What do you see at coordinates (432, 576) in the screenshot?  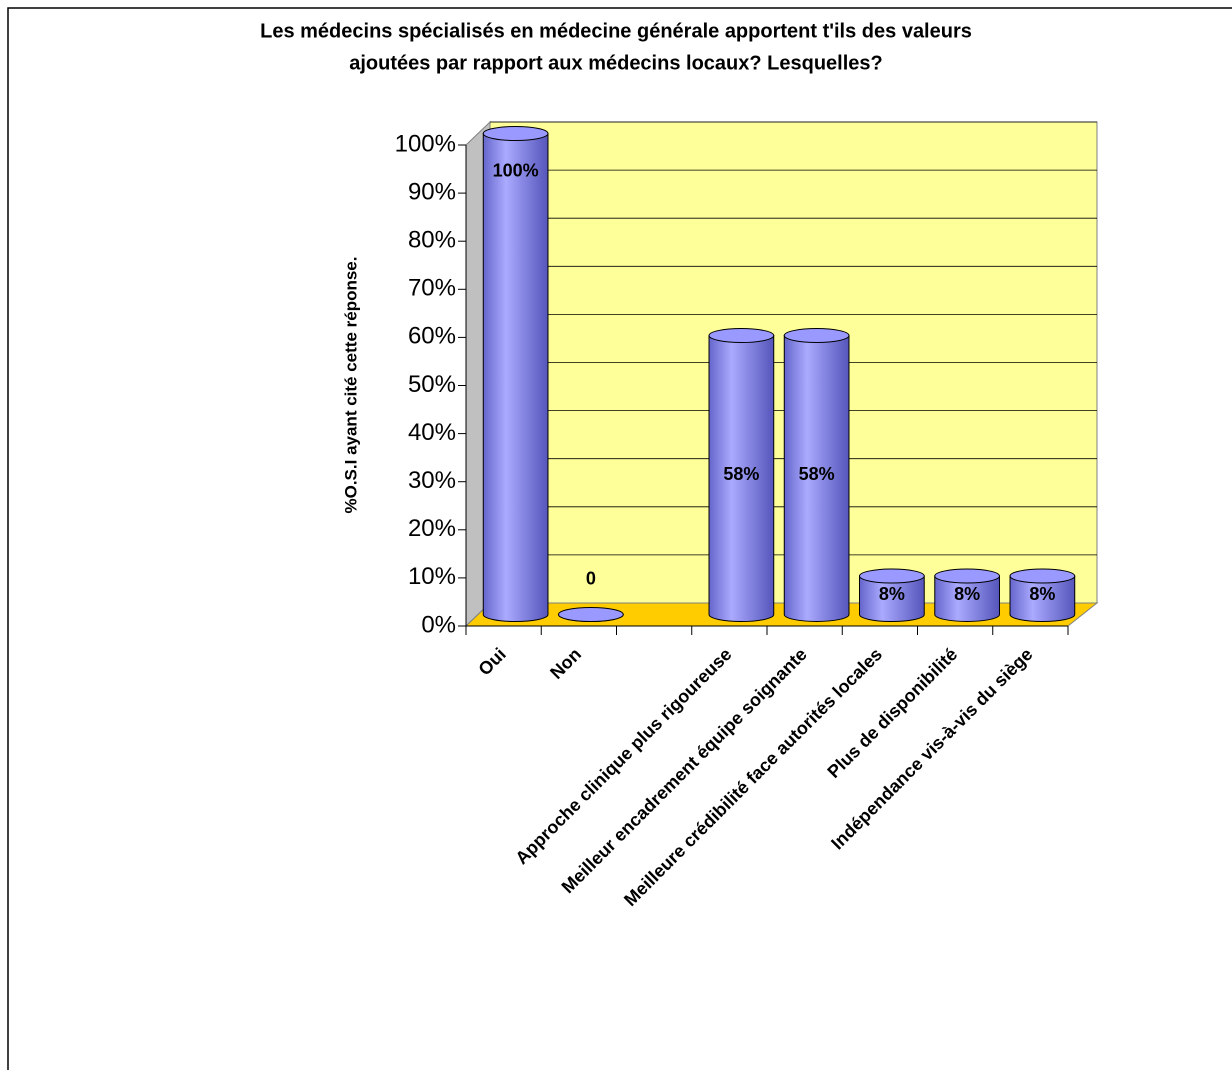 I see `y-tick-label: 10%` at bounding box center [432, 576].